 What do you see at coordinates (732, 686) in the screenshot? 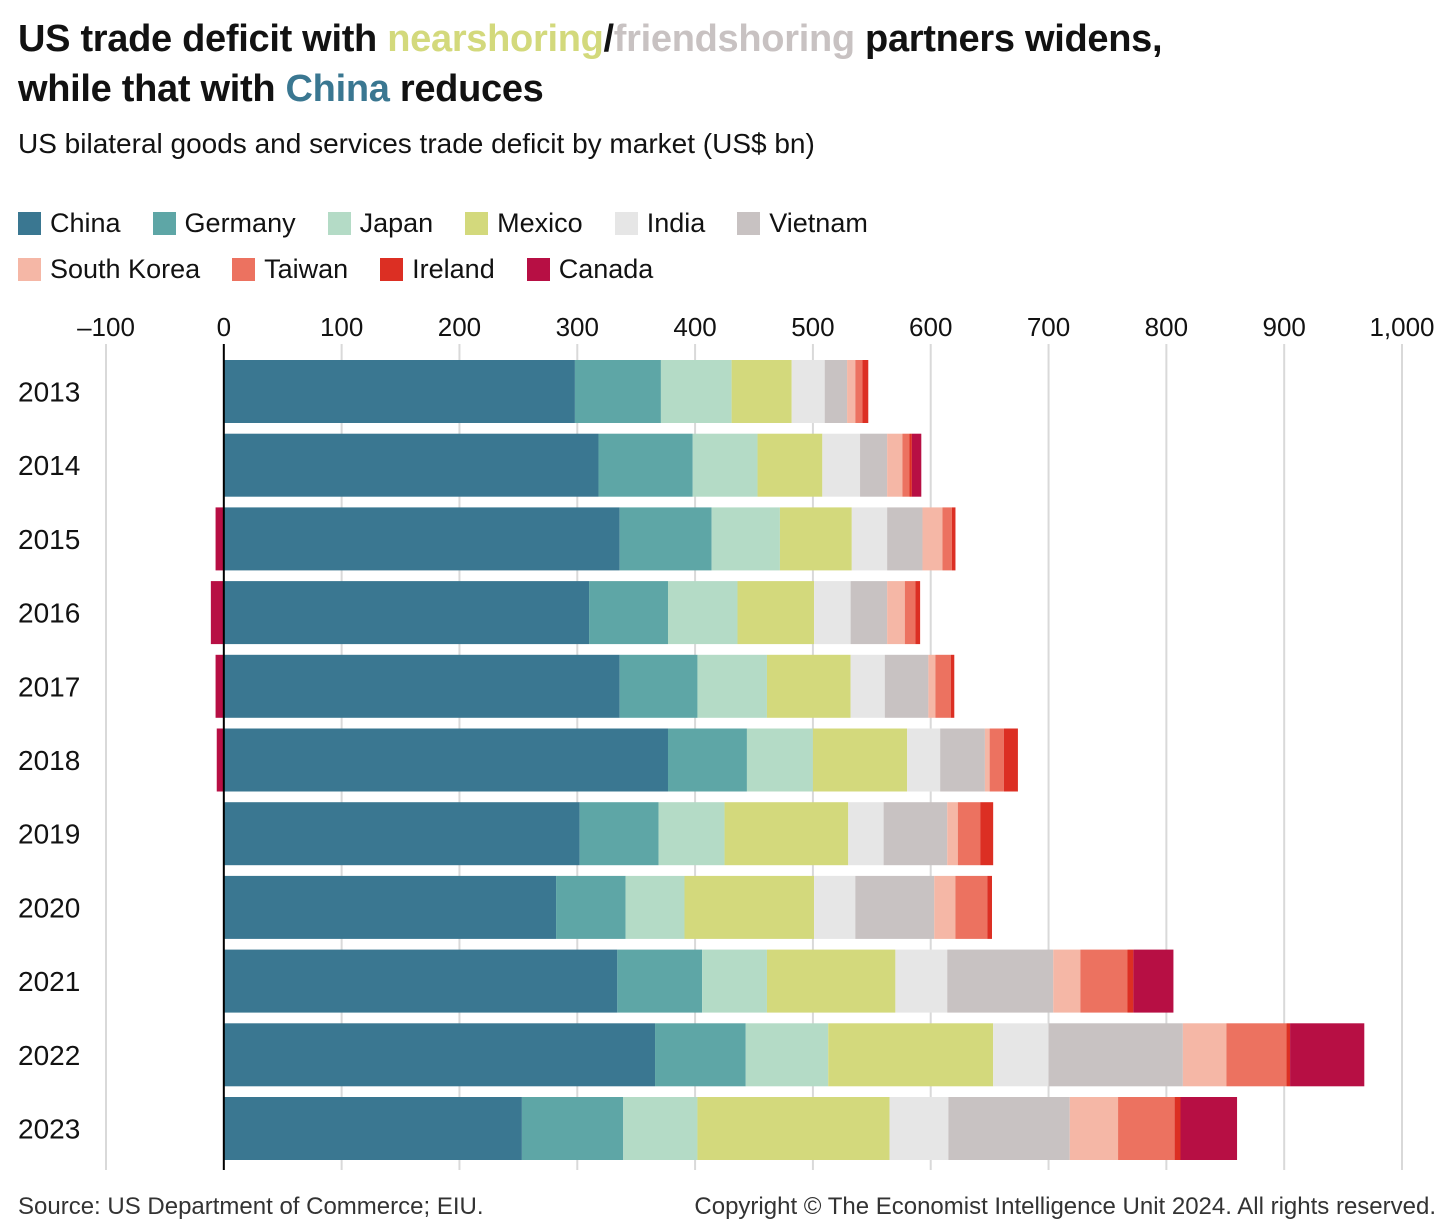
I see `bar-segment-japan-2017` at bounding box center [732, 686].